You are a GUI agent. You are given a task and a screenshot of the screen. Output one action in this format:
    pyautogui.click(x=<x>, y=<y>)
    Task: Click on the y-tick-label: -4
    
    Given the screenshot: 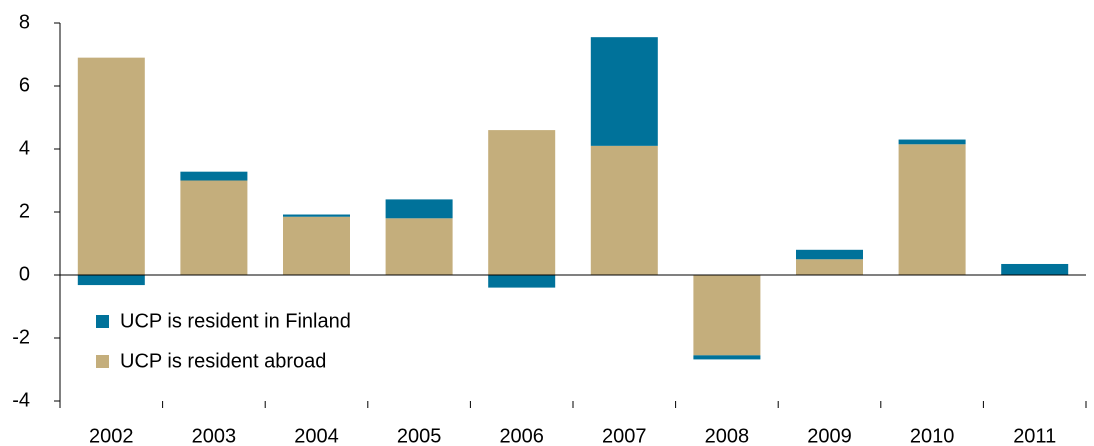 What is the action you would take?
    pyautogui.click(x=21, y=400)
    